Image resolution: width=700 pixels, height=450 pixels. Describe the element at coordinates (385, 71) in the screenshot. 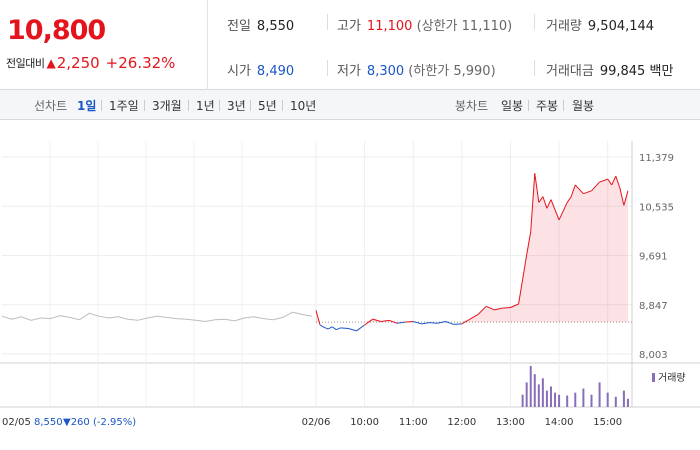

I see `stat-value: 8,300` at that location.